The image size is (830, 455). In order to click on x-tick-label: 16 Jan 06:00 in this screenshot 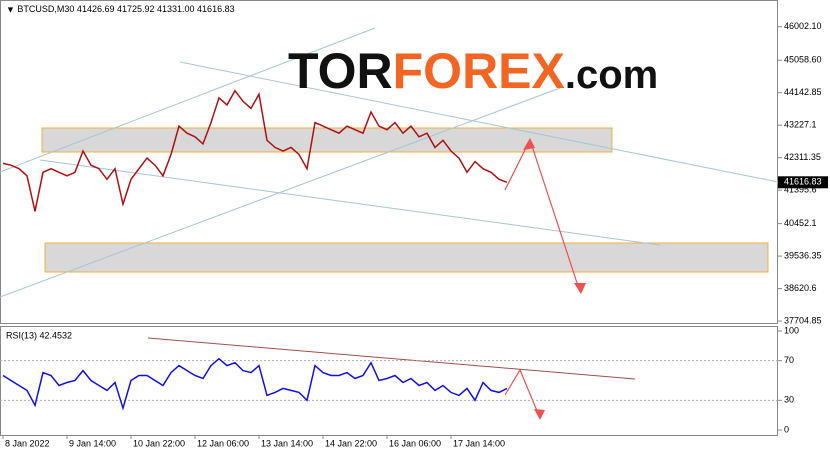, I will do `click(415, 443)`.